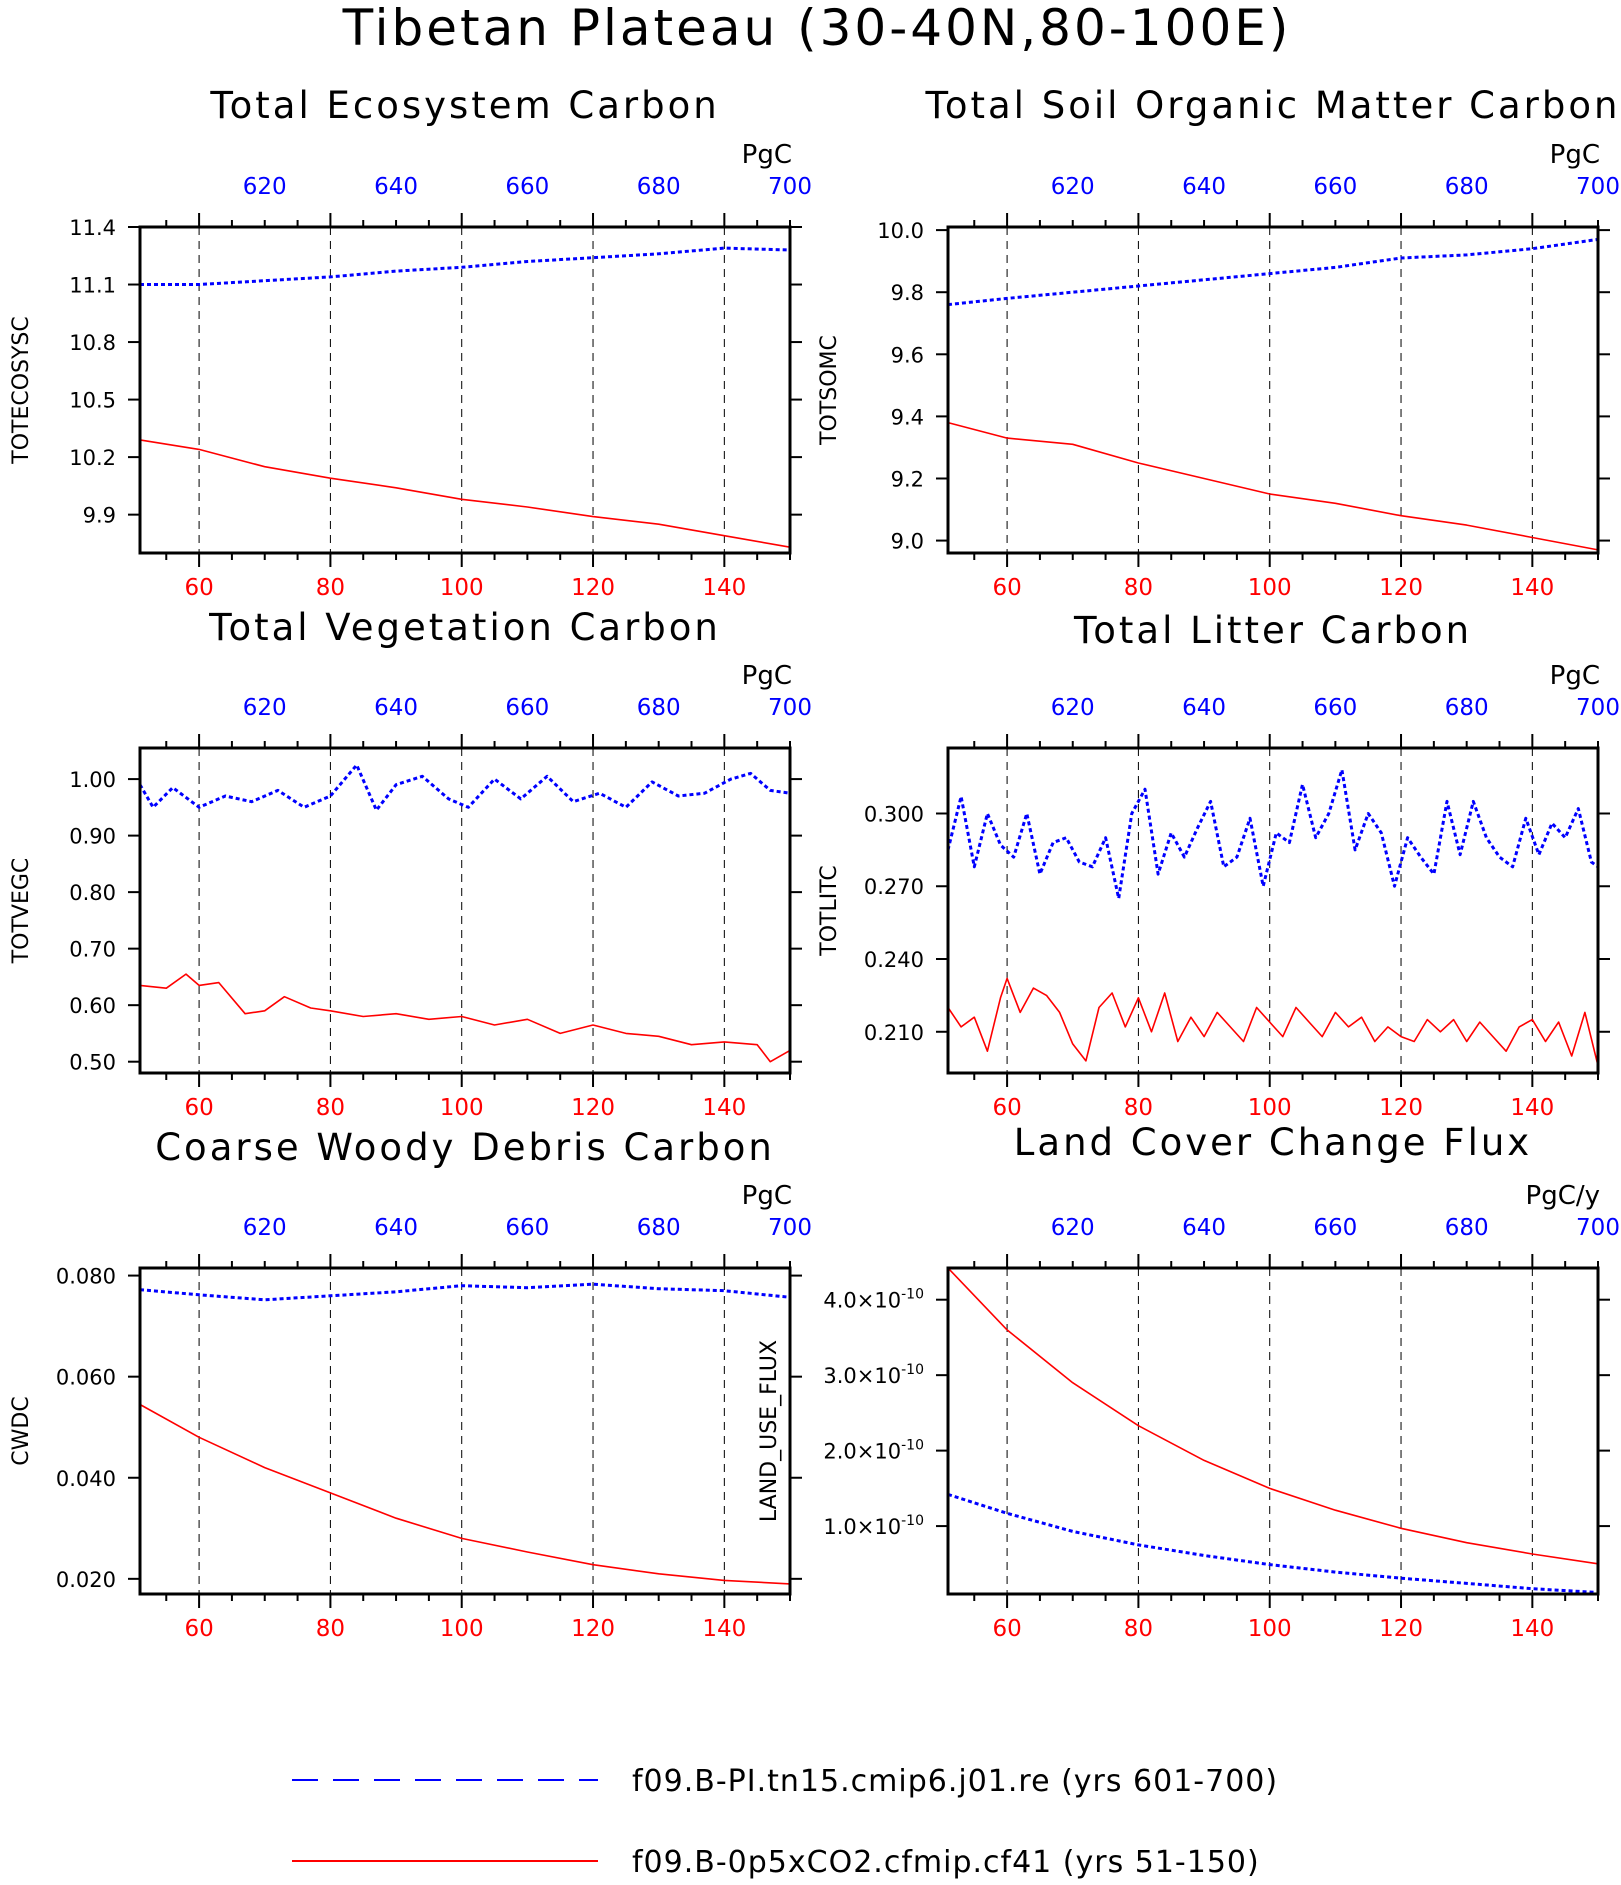 The image size is (1621, 1885). I want to click on y-tick-label: 0.300, so click(894, 814).